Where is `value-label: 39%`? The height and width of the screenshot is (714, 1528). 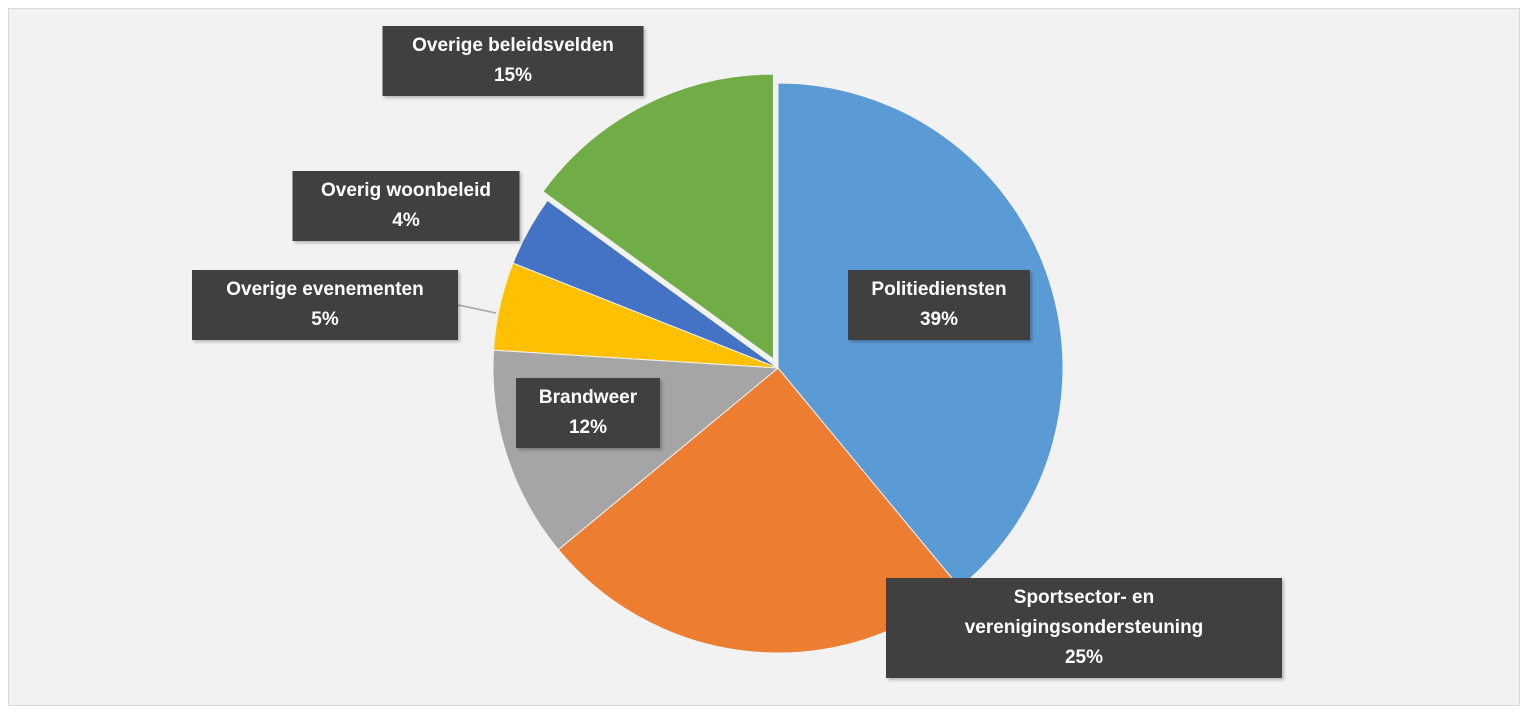
value-label: 39% is located at coordinates (939, 319).